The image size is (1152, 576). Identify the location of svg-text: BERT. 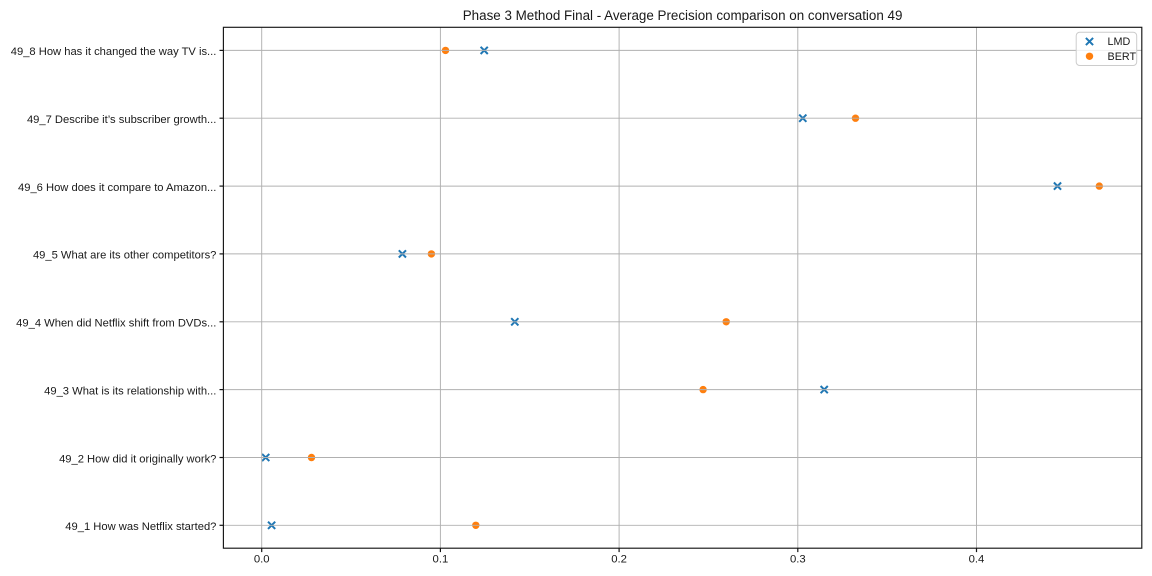
(1122, 57).